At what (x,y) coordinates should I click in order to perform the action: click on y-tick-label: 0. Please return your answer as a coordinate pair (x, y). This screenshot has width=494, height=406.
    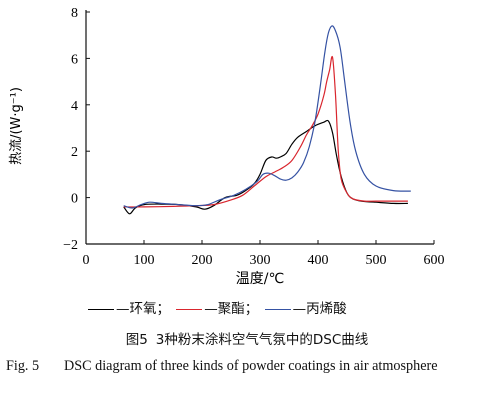
    Looking at the image, I should click on (74, 199).